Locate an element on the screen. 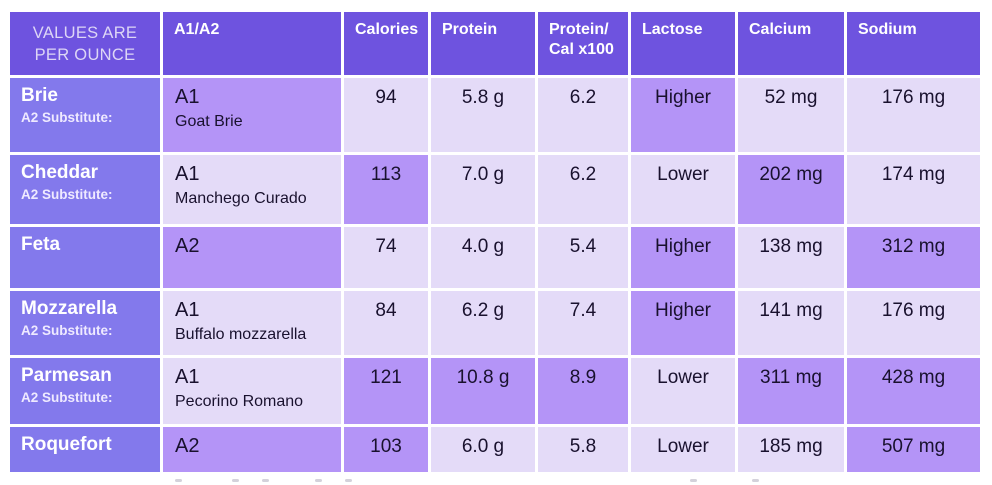  column-header-a1a2: A1/A2 is located at coordinates (252, 43).